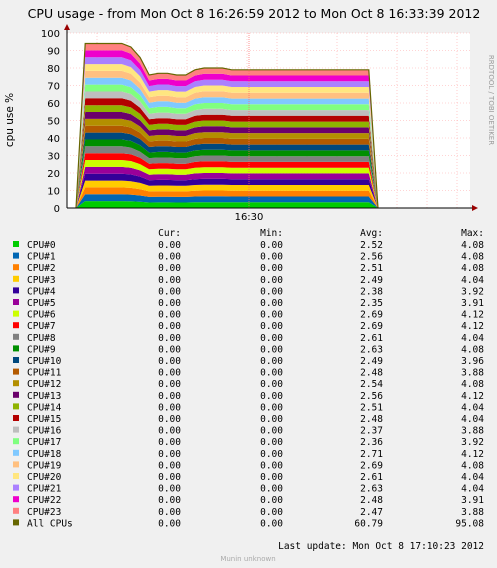  What do you see at coordinates (371, 303) in the screenshot?
I see `legend-value: 2.35` at bounding box center [371, 303].